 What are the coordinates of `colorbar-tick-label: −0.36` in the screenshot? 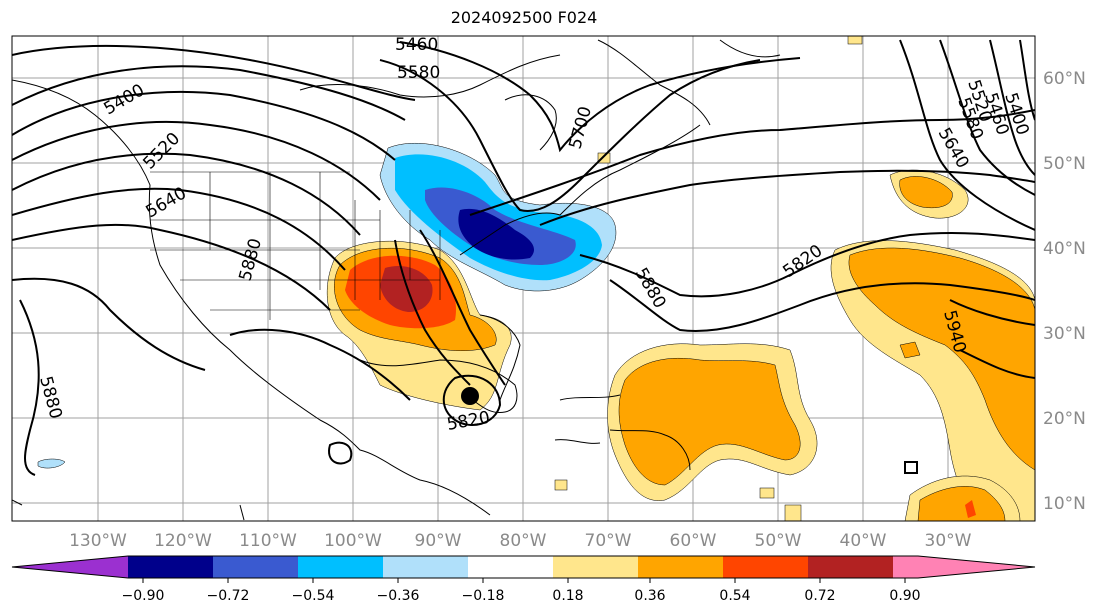 It's located at (398, 596).